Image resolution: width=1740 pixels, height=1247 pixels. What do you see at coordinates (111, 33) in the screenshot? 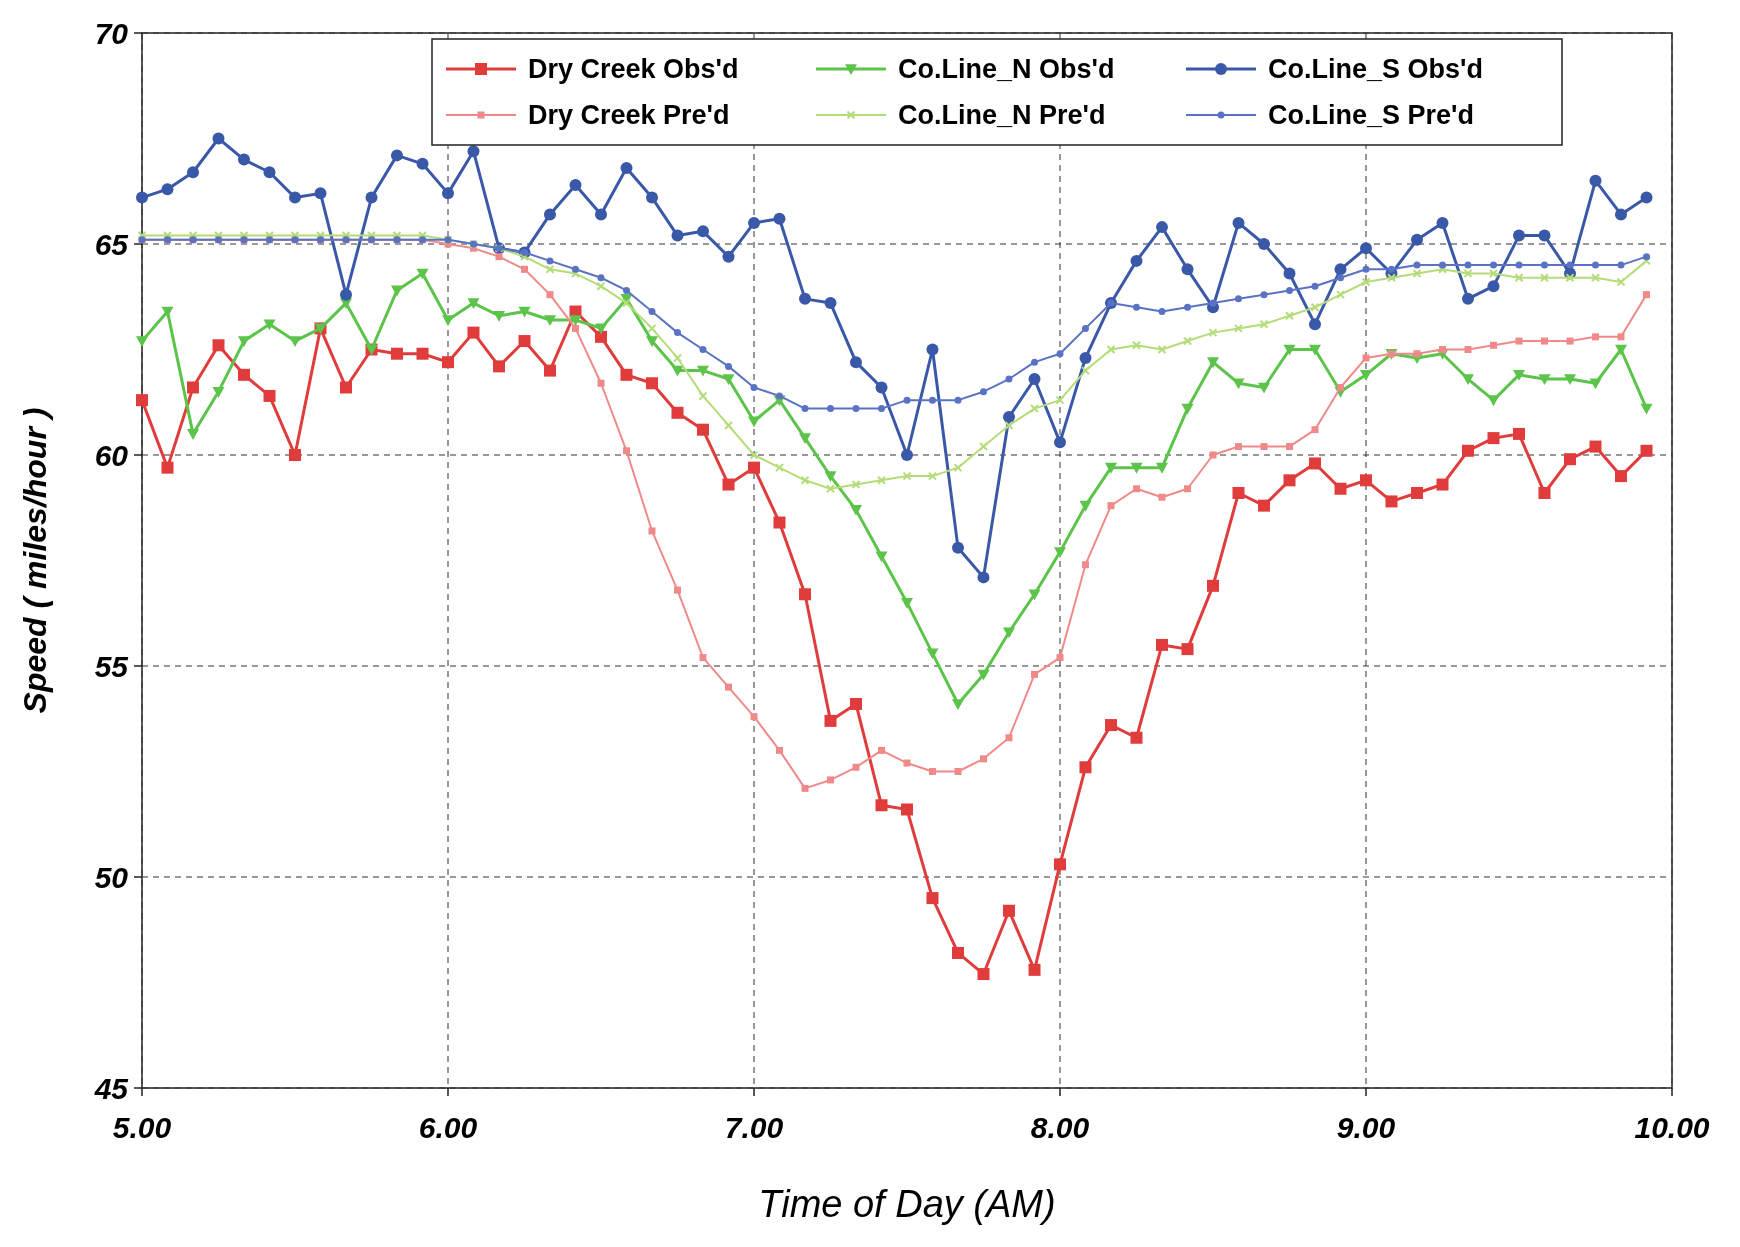
I see `y-tick-label: 70` at bounding box center [111, 33].